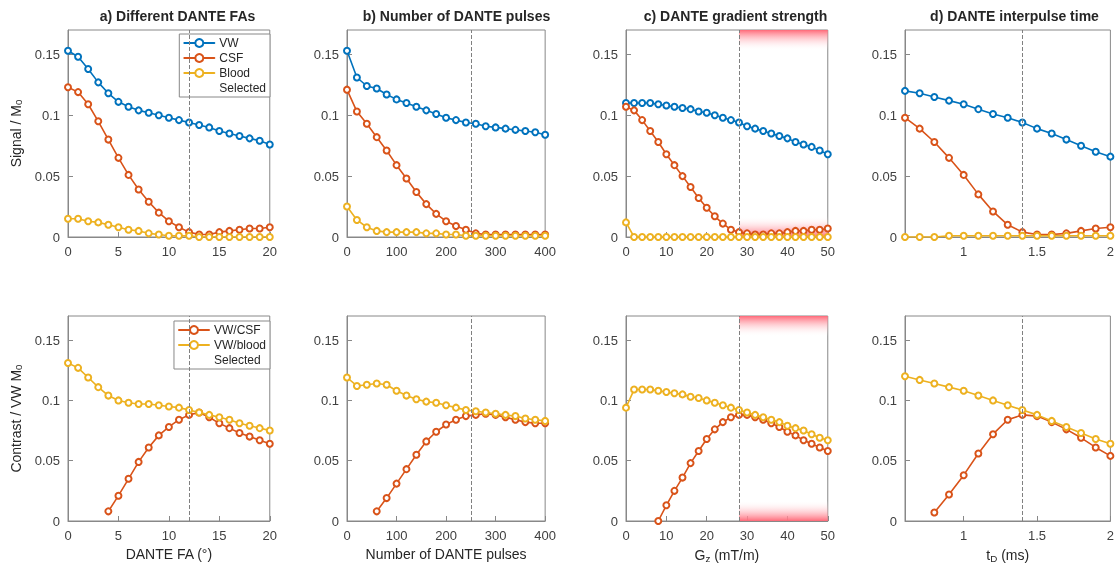  What do you see at coordinates (237, 330) in the screenshot?
I see `legend-label: VW/CSF` at bounding box center [237, 330].